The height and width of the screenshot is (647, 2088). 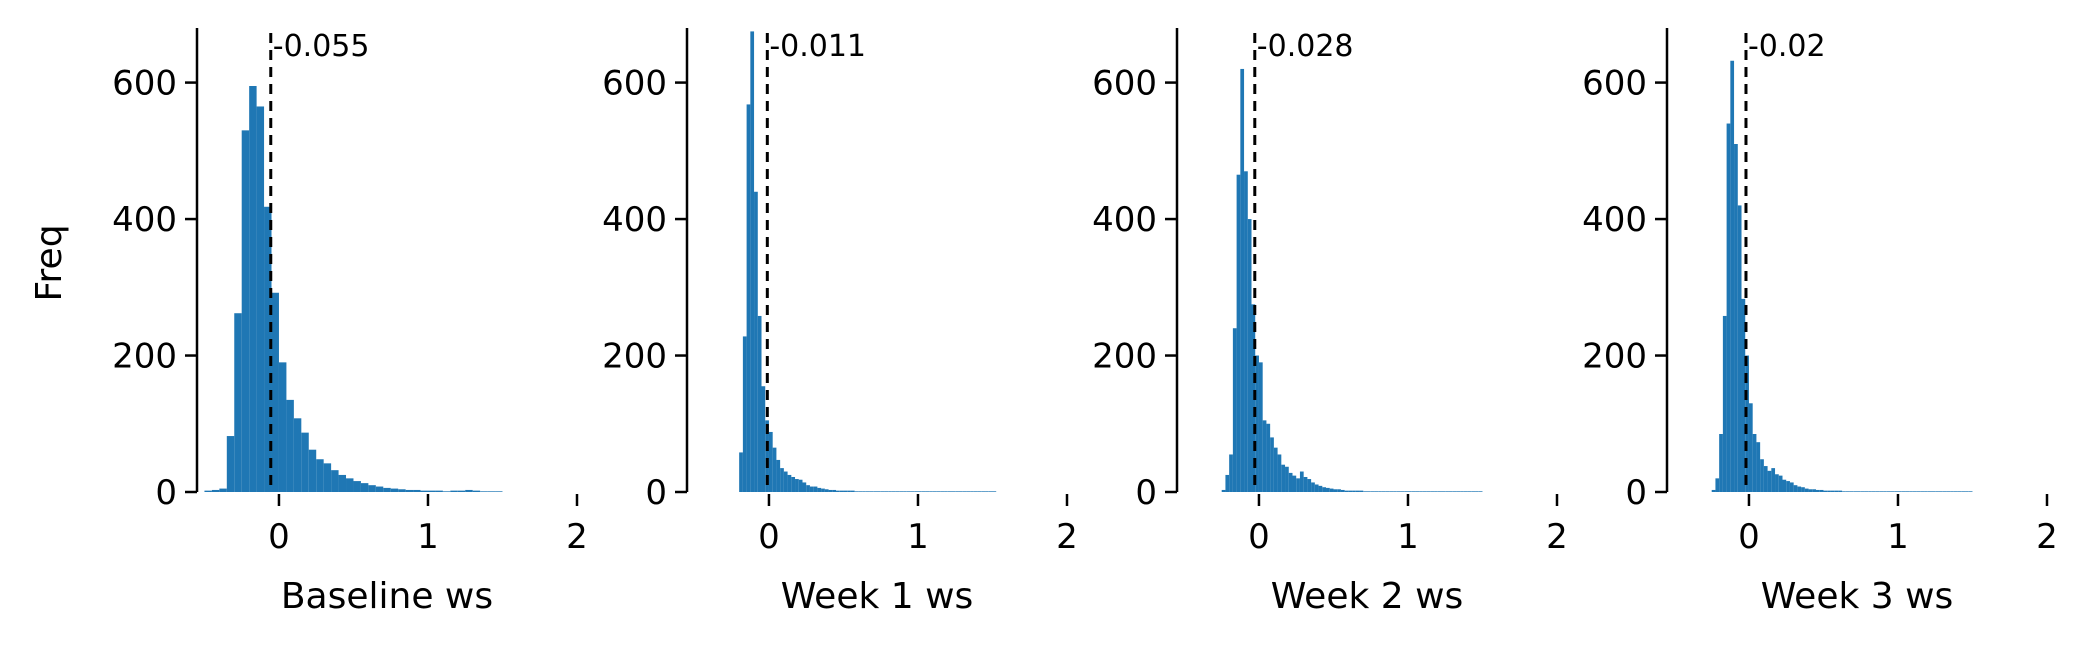 I want to click on figure-ylabel: Freq, so click(x=49, y=262).